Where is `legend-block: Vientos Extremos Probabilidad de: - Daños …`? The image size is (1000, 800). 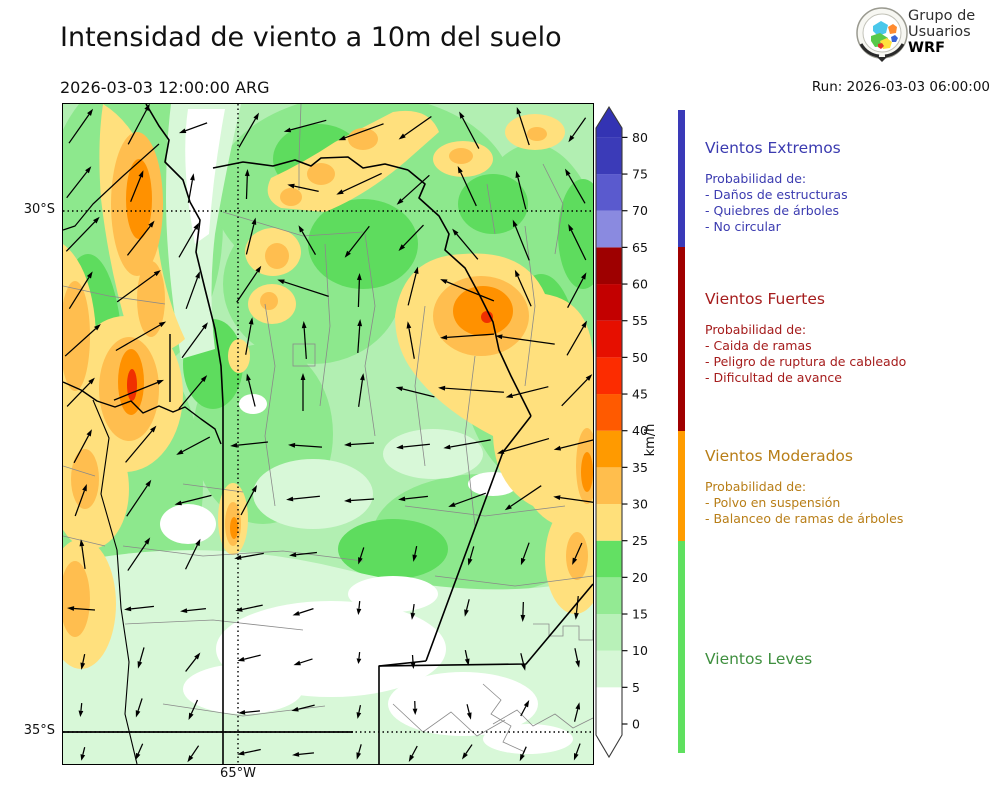
legend-block: Vientos Extremos Probabilidad de: - Daños … is located at coordinates (850, 187).